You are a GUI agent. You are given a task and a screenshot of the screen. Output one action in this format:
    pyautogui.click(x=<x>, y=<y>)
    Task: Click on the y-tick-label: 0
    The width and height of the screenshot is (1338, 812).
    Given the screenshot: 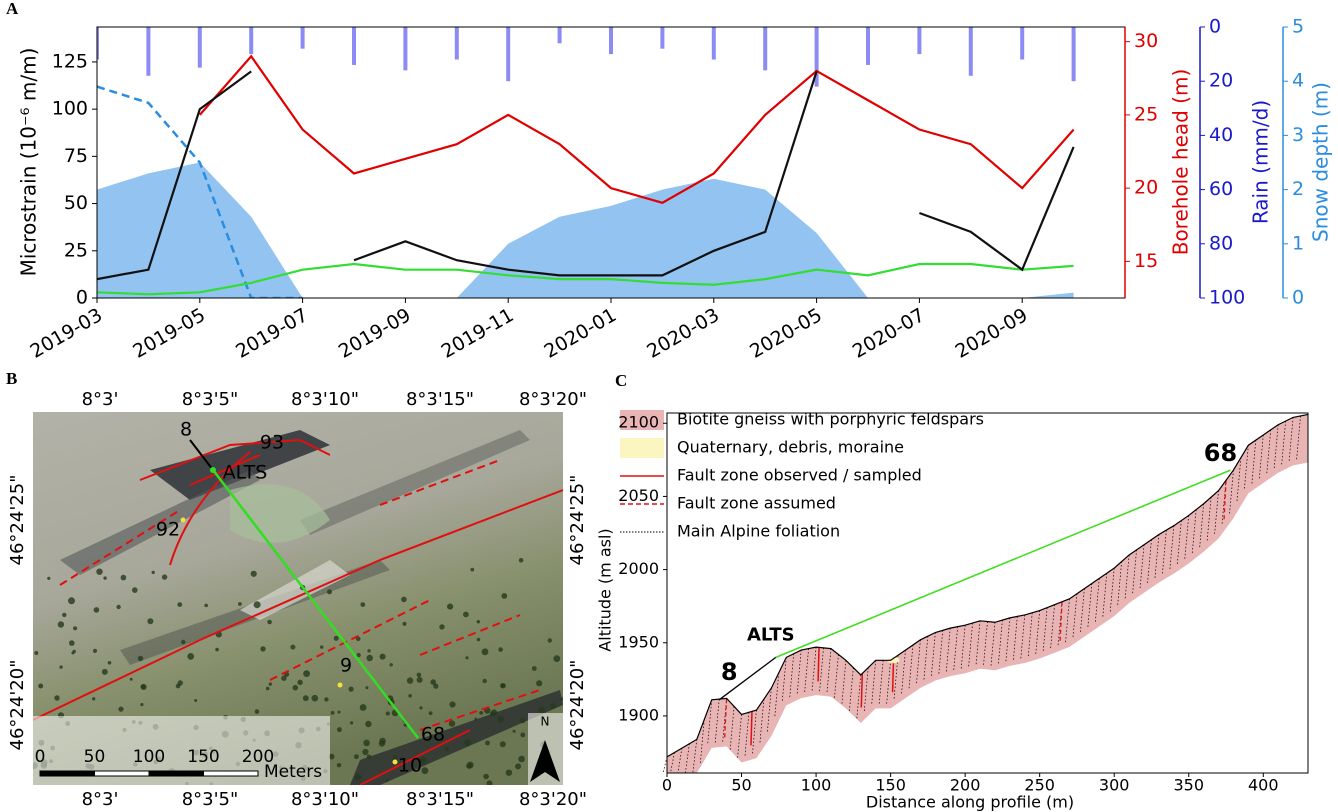 What is the action you would take?
    pyautogui.click(x=82, y=298)
    